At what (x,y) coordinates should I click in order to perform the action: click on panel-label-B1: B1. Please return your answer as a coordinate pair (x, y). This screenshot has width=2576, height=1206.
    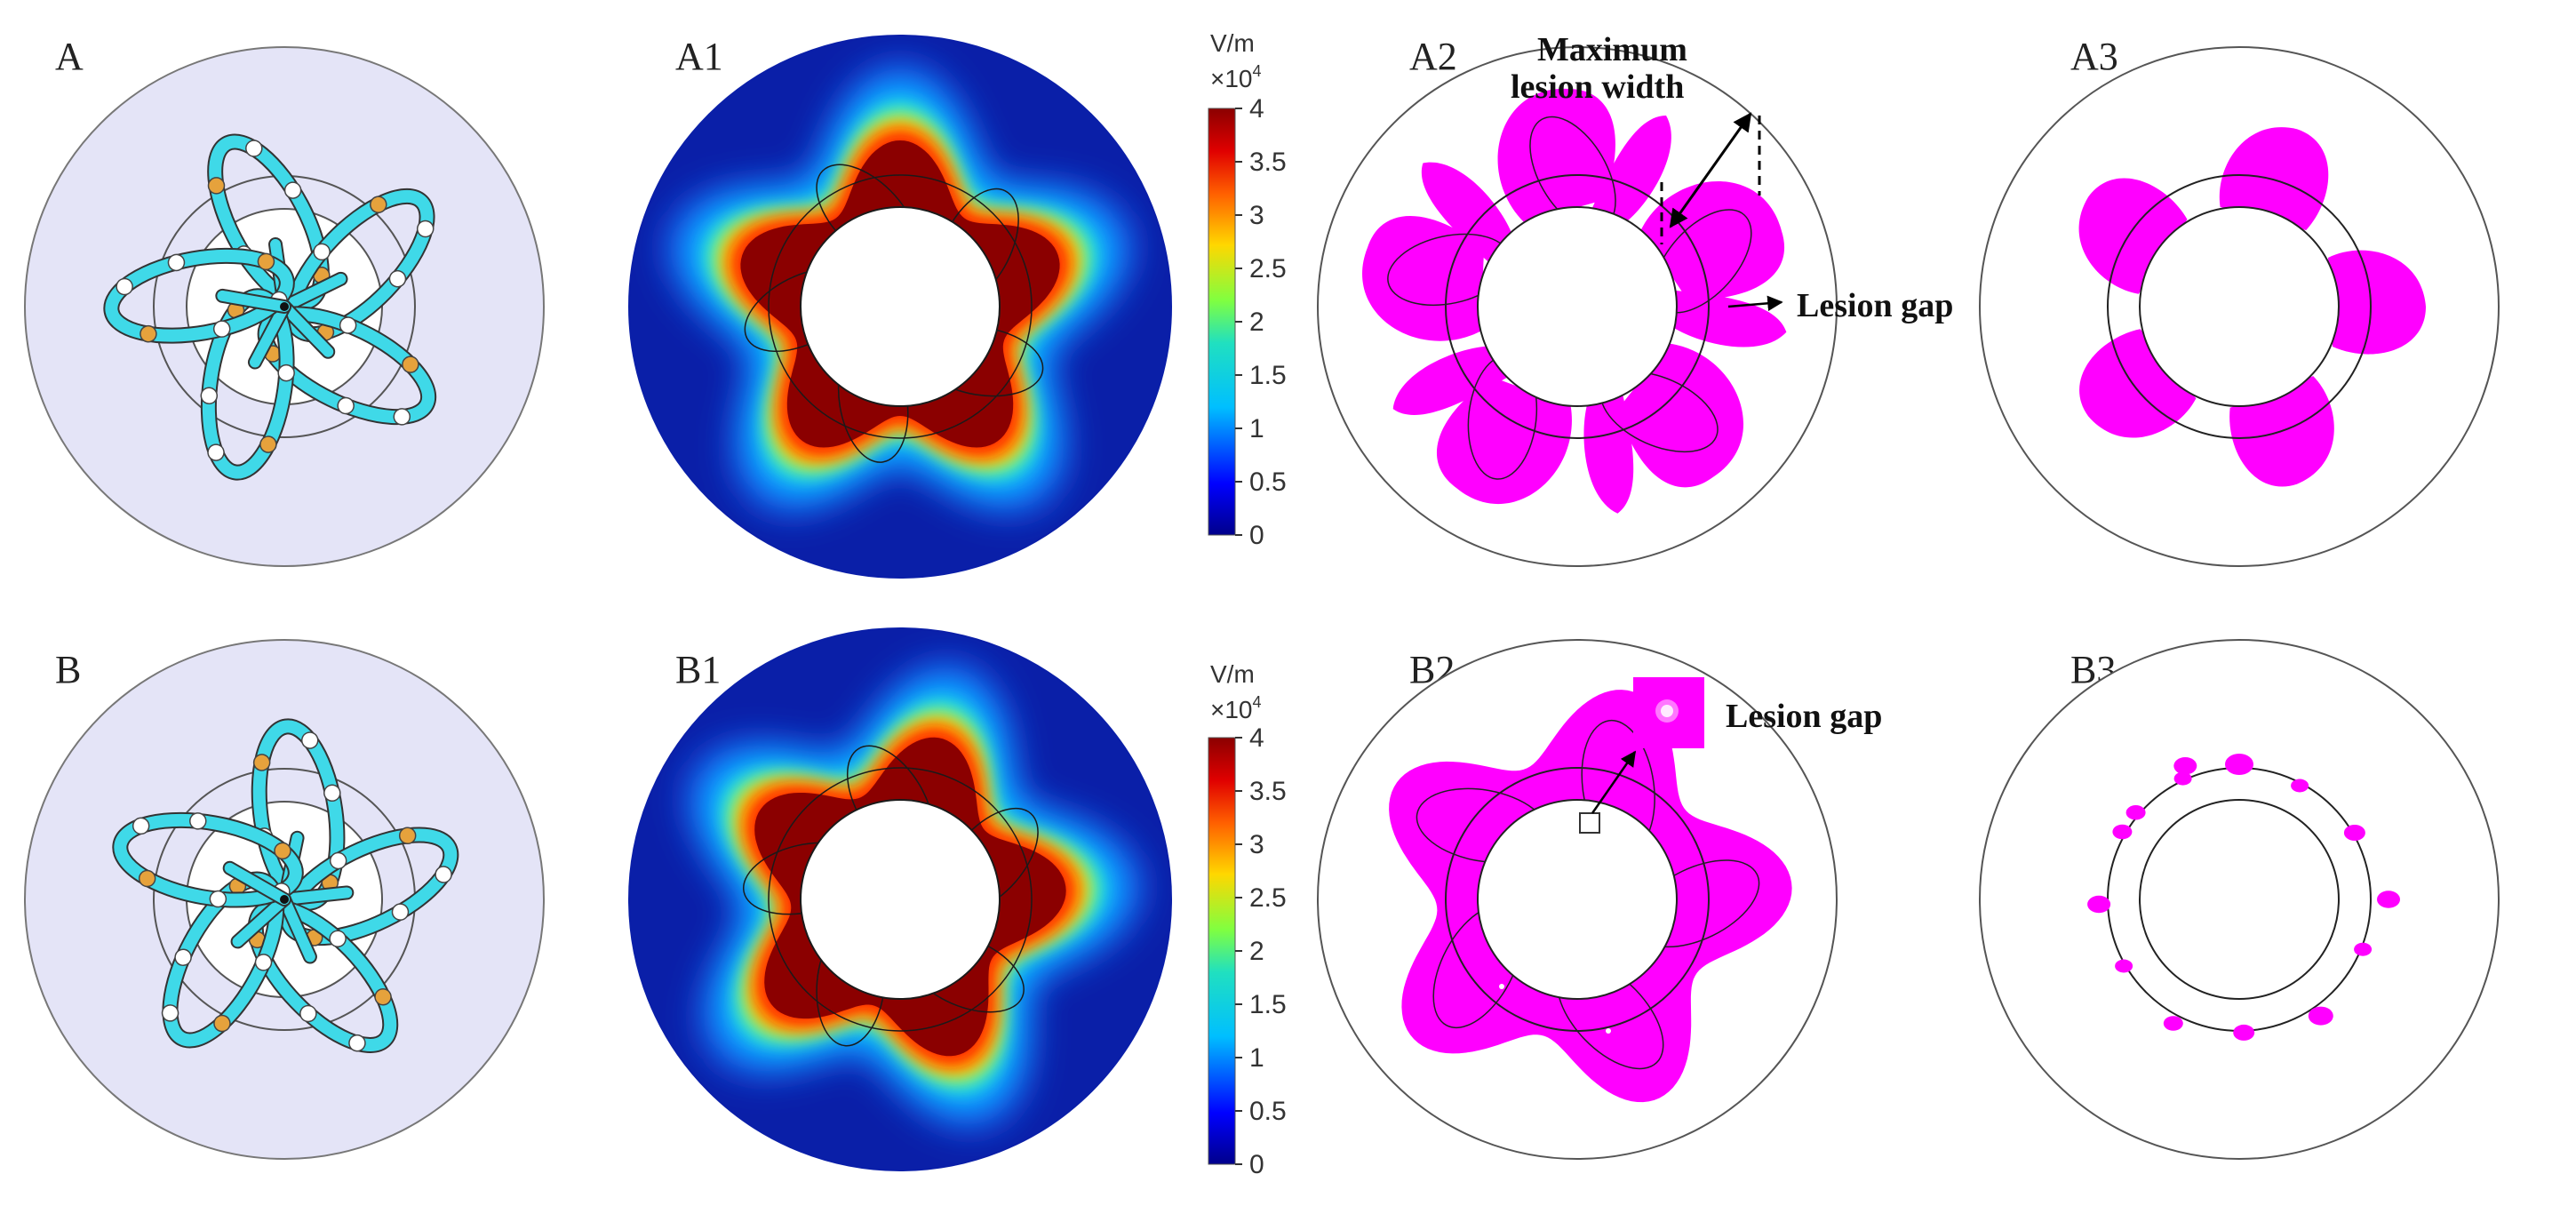
    Looking at the image, I should click on (698, 669).